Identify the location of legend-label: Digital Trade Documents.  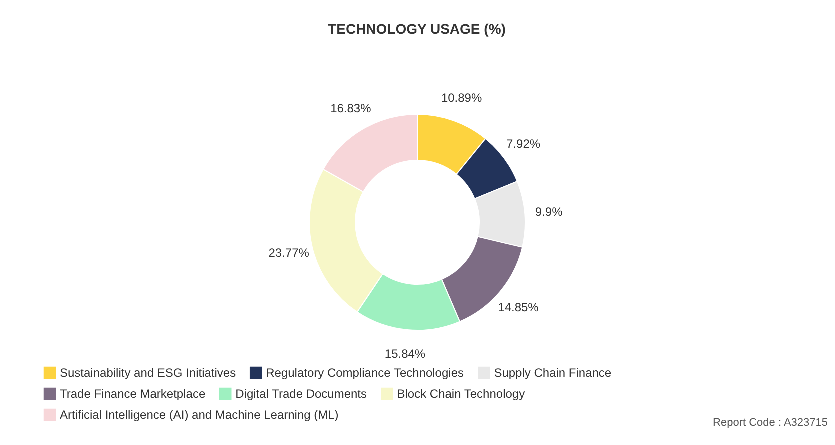
(302, 394).